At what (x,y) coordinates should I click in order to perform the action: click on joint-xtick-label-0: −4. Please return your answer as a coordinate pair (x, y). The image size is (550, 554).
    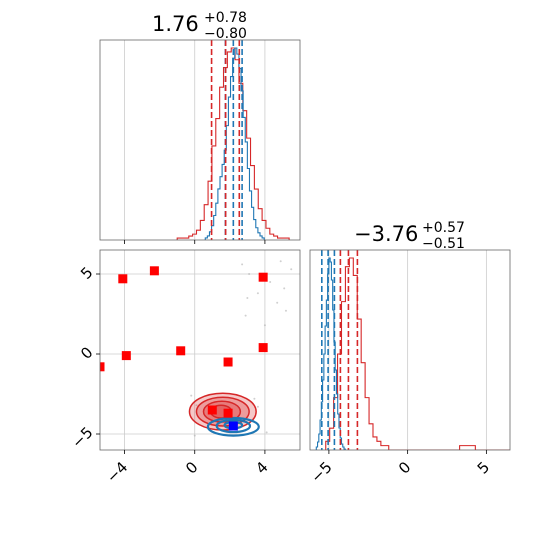
    Looking at the image, I should click on (117, 472).